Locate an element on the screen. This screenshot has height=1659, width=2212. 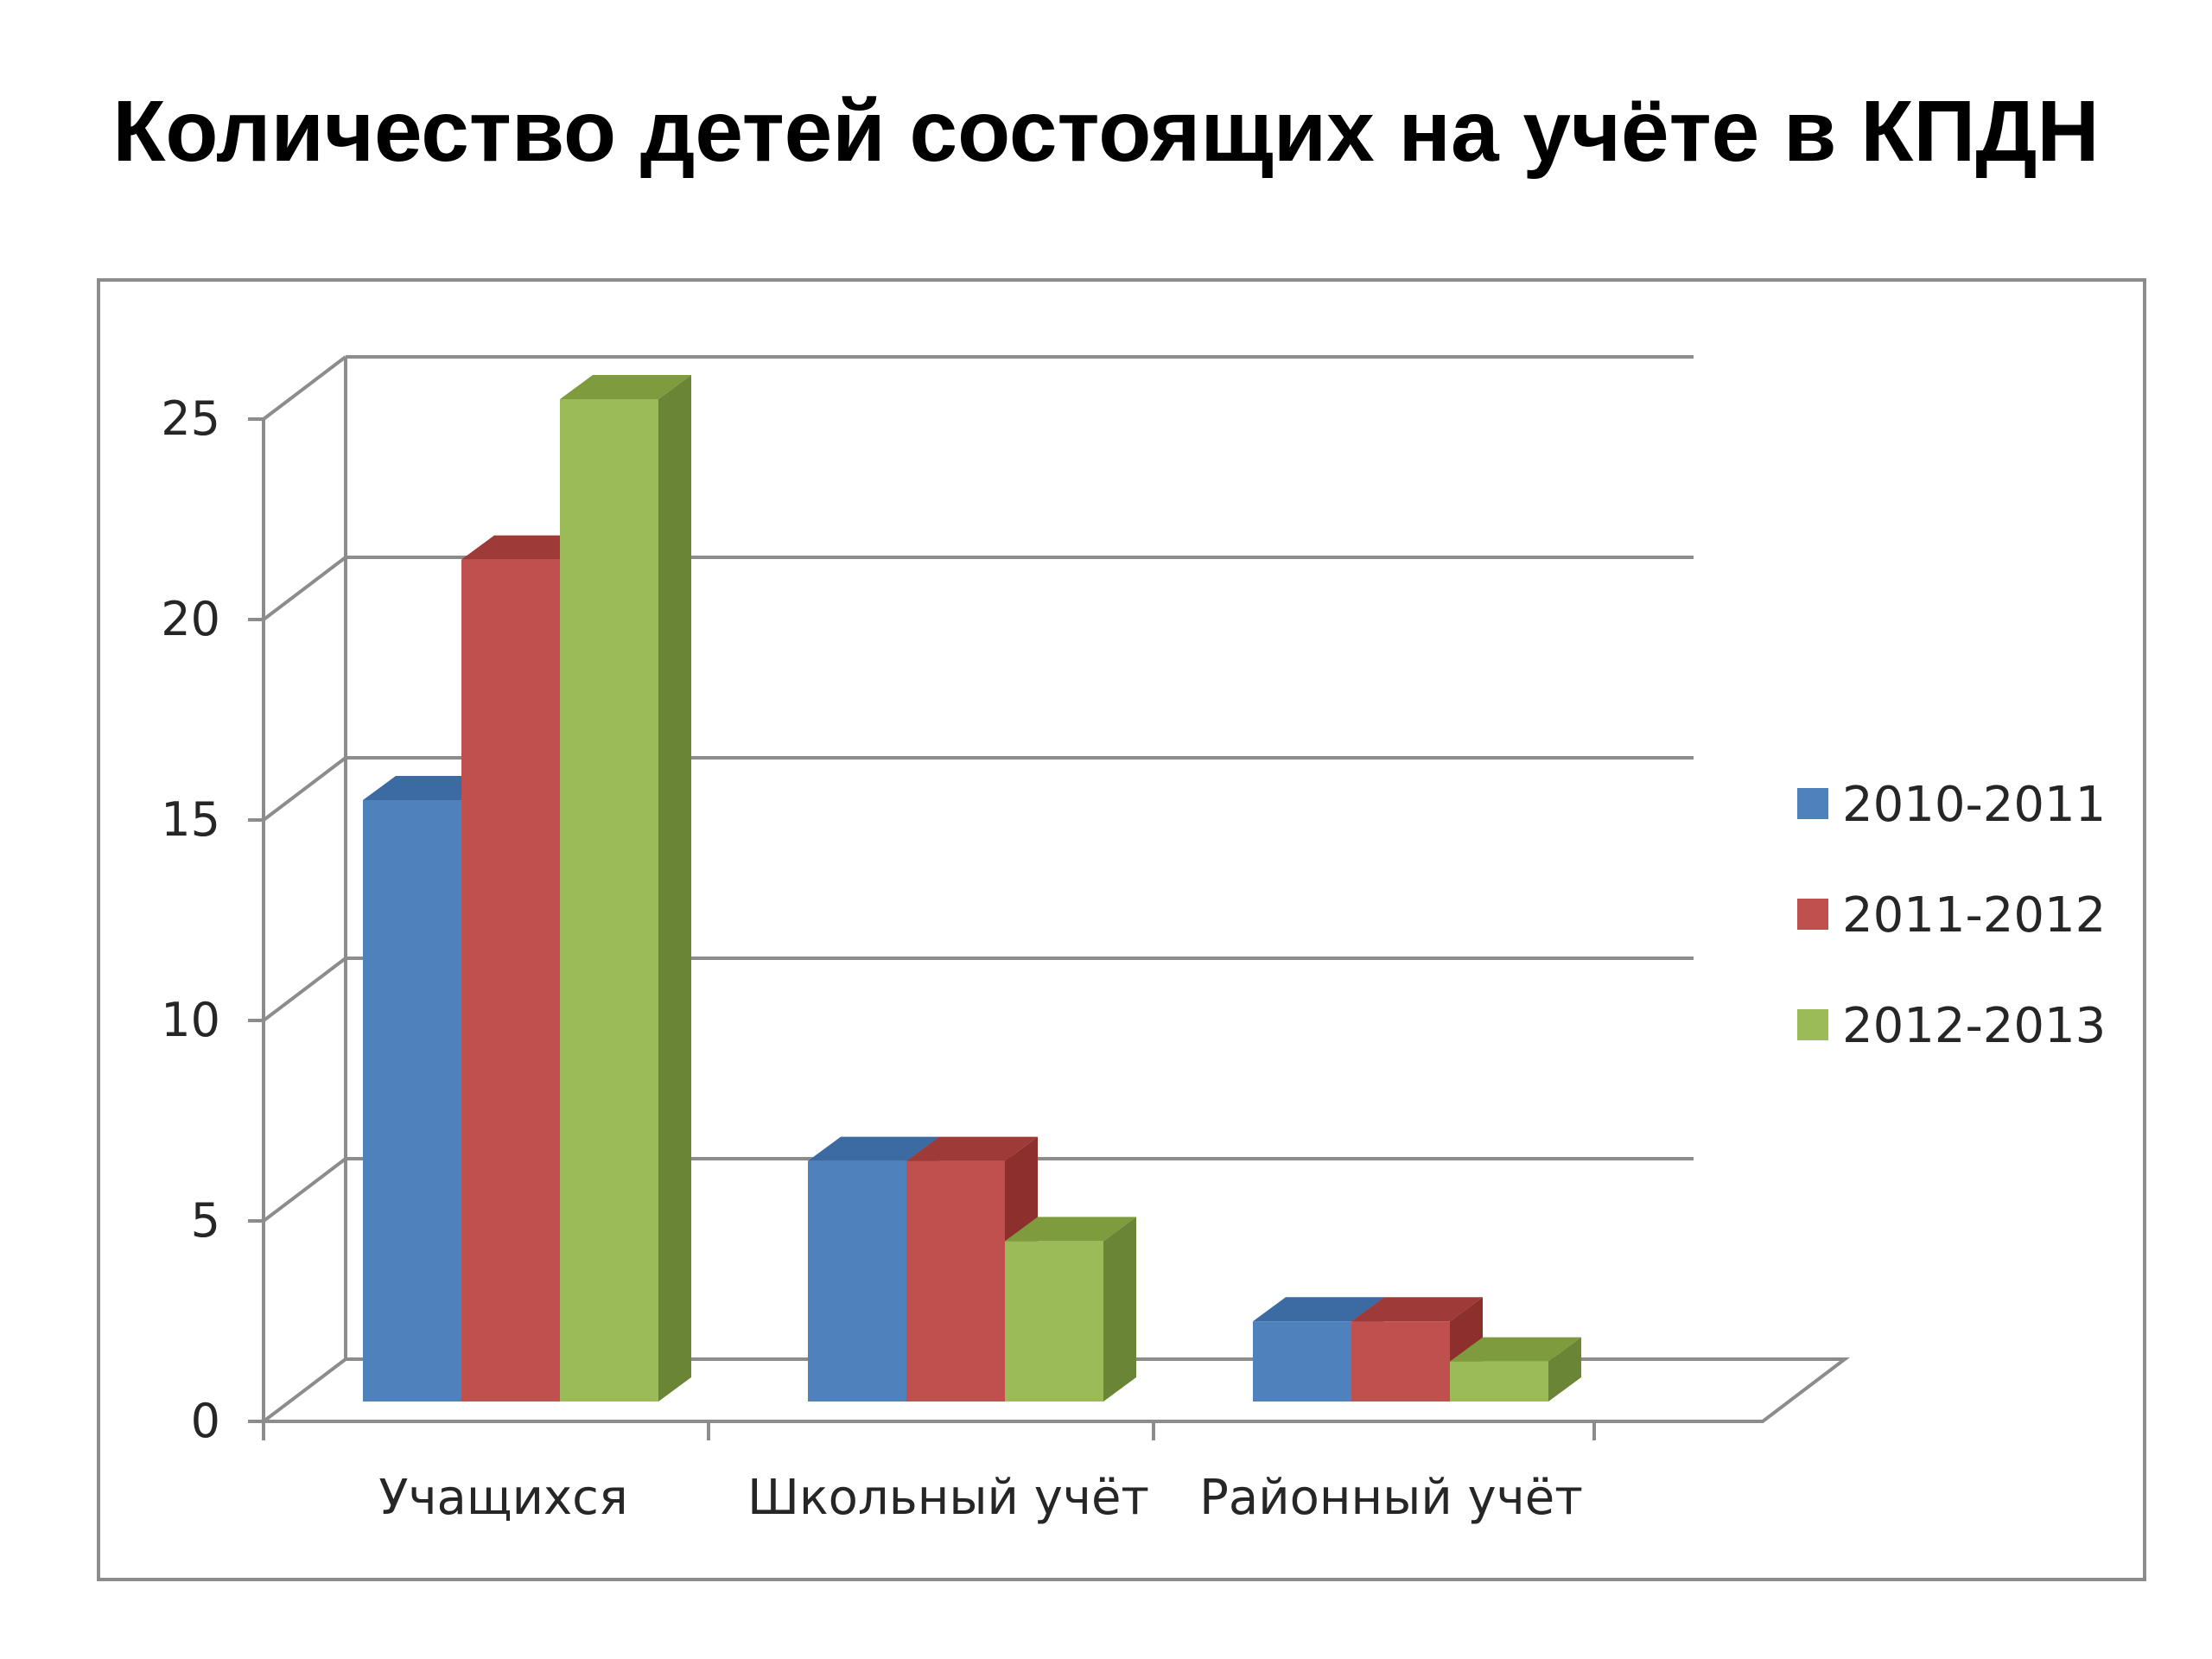
y-tick-label: 5 is located at coordinates (205, 1220).